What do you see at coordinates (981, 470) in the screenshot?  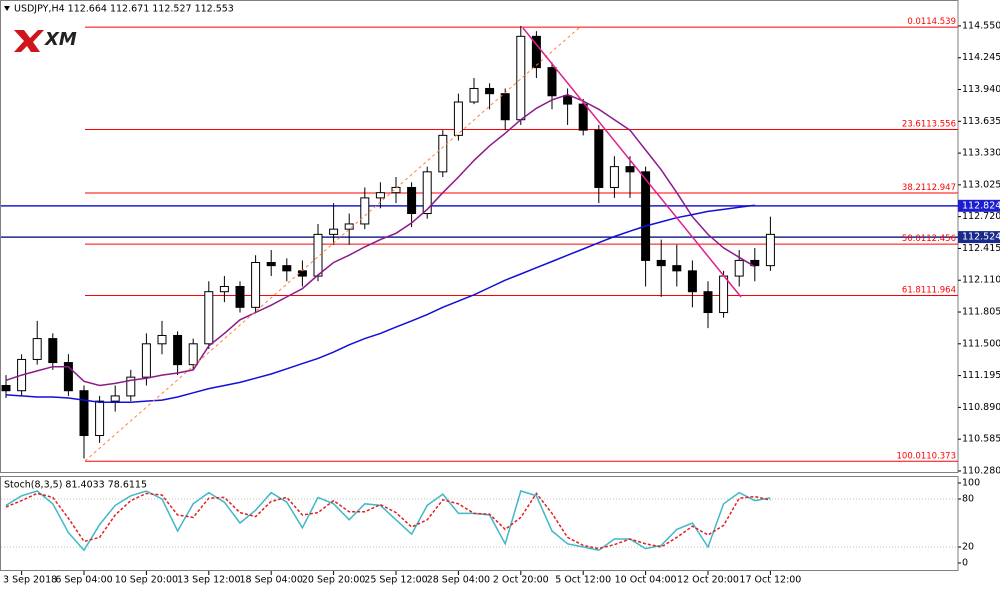 I see `y-tick-label: 110.280` at bounding box center [981, 470].